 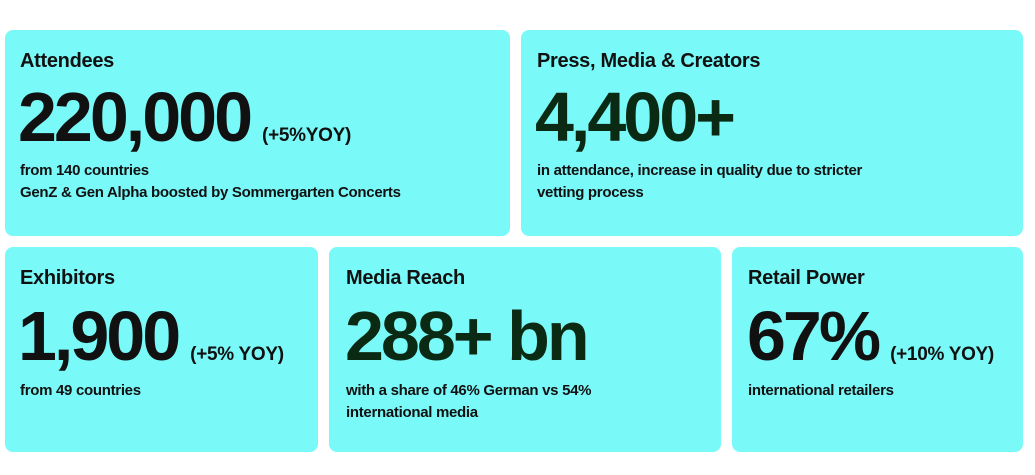 I want to click on press-desc-line2: vetting process, so click(x=590, y=192).